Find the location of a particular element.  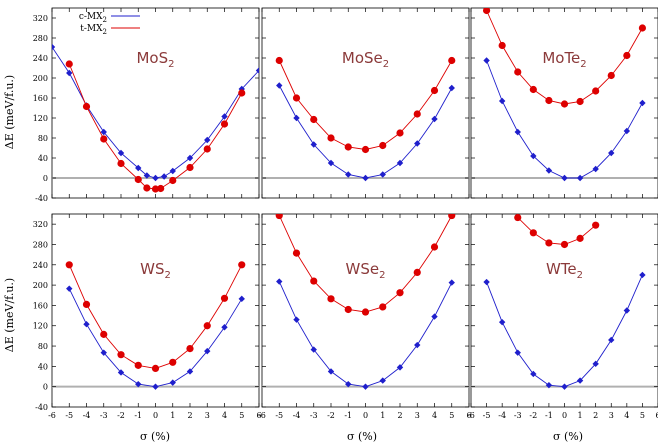

panel-title-main: MoS is located at coordinates (152, 58).